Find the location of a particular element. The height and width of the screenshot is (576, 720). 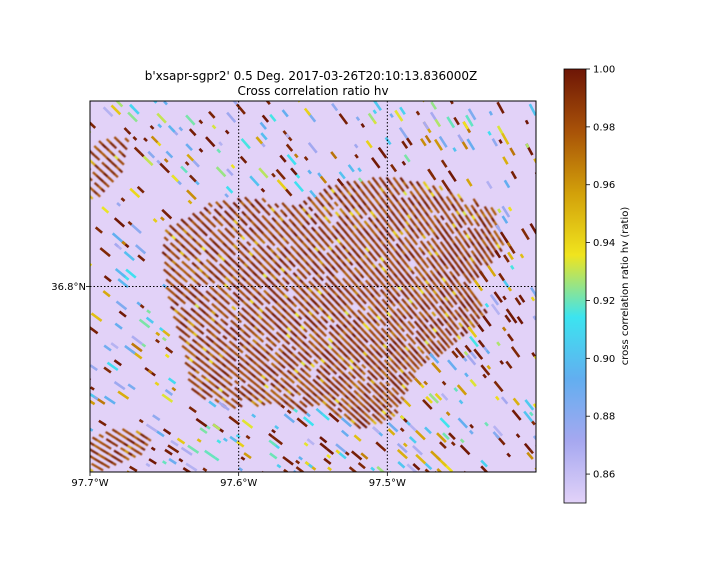

colorbar-tick-label: 0.86 is located at coordinates (604, 475).